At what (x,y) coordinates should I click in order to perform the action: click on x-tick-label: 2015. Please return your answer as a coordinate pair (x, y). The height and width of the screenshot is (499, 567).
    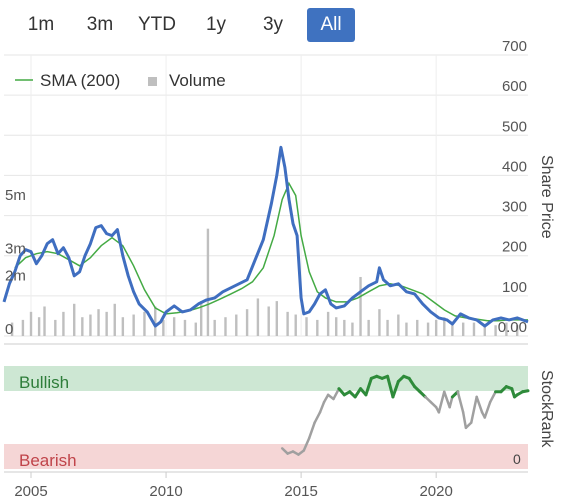
    Looking at the image, I should click on (300, 491).